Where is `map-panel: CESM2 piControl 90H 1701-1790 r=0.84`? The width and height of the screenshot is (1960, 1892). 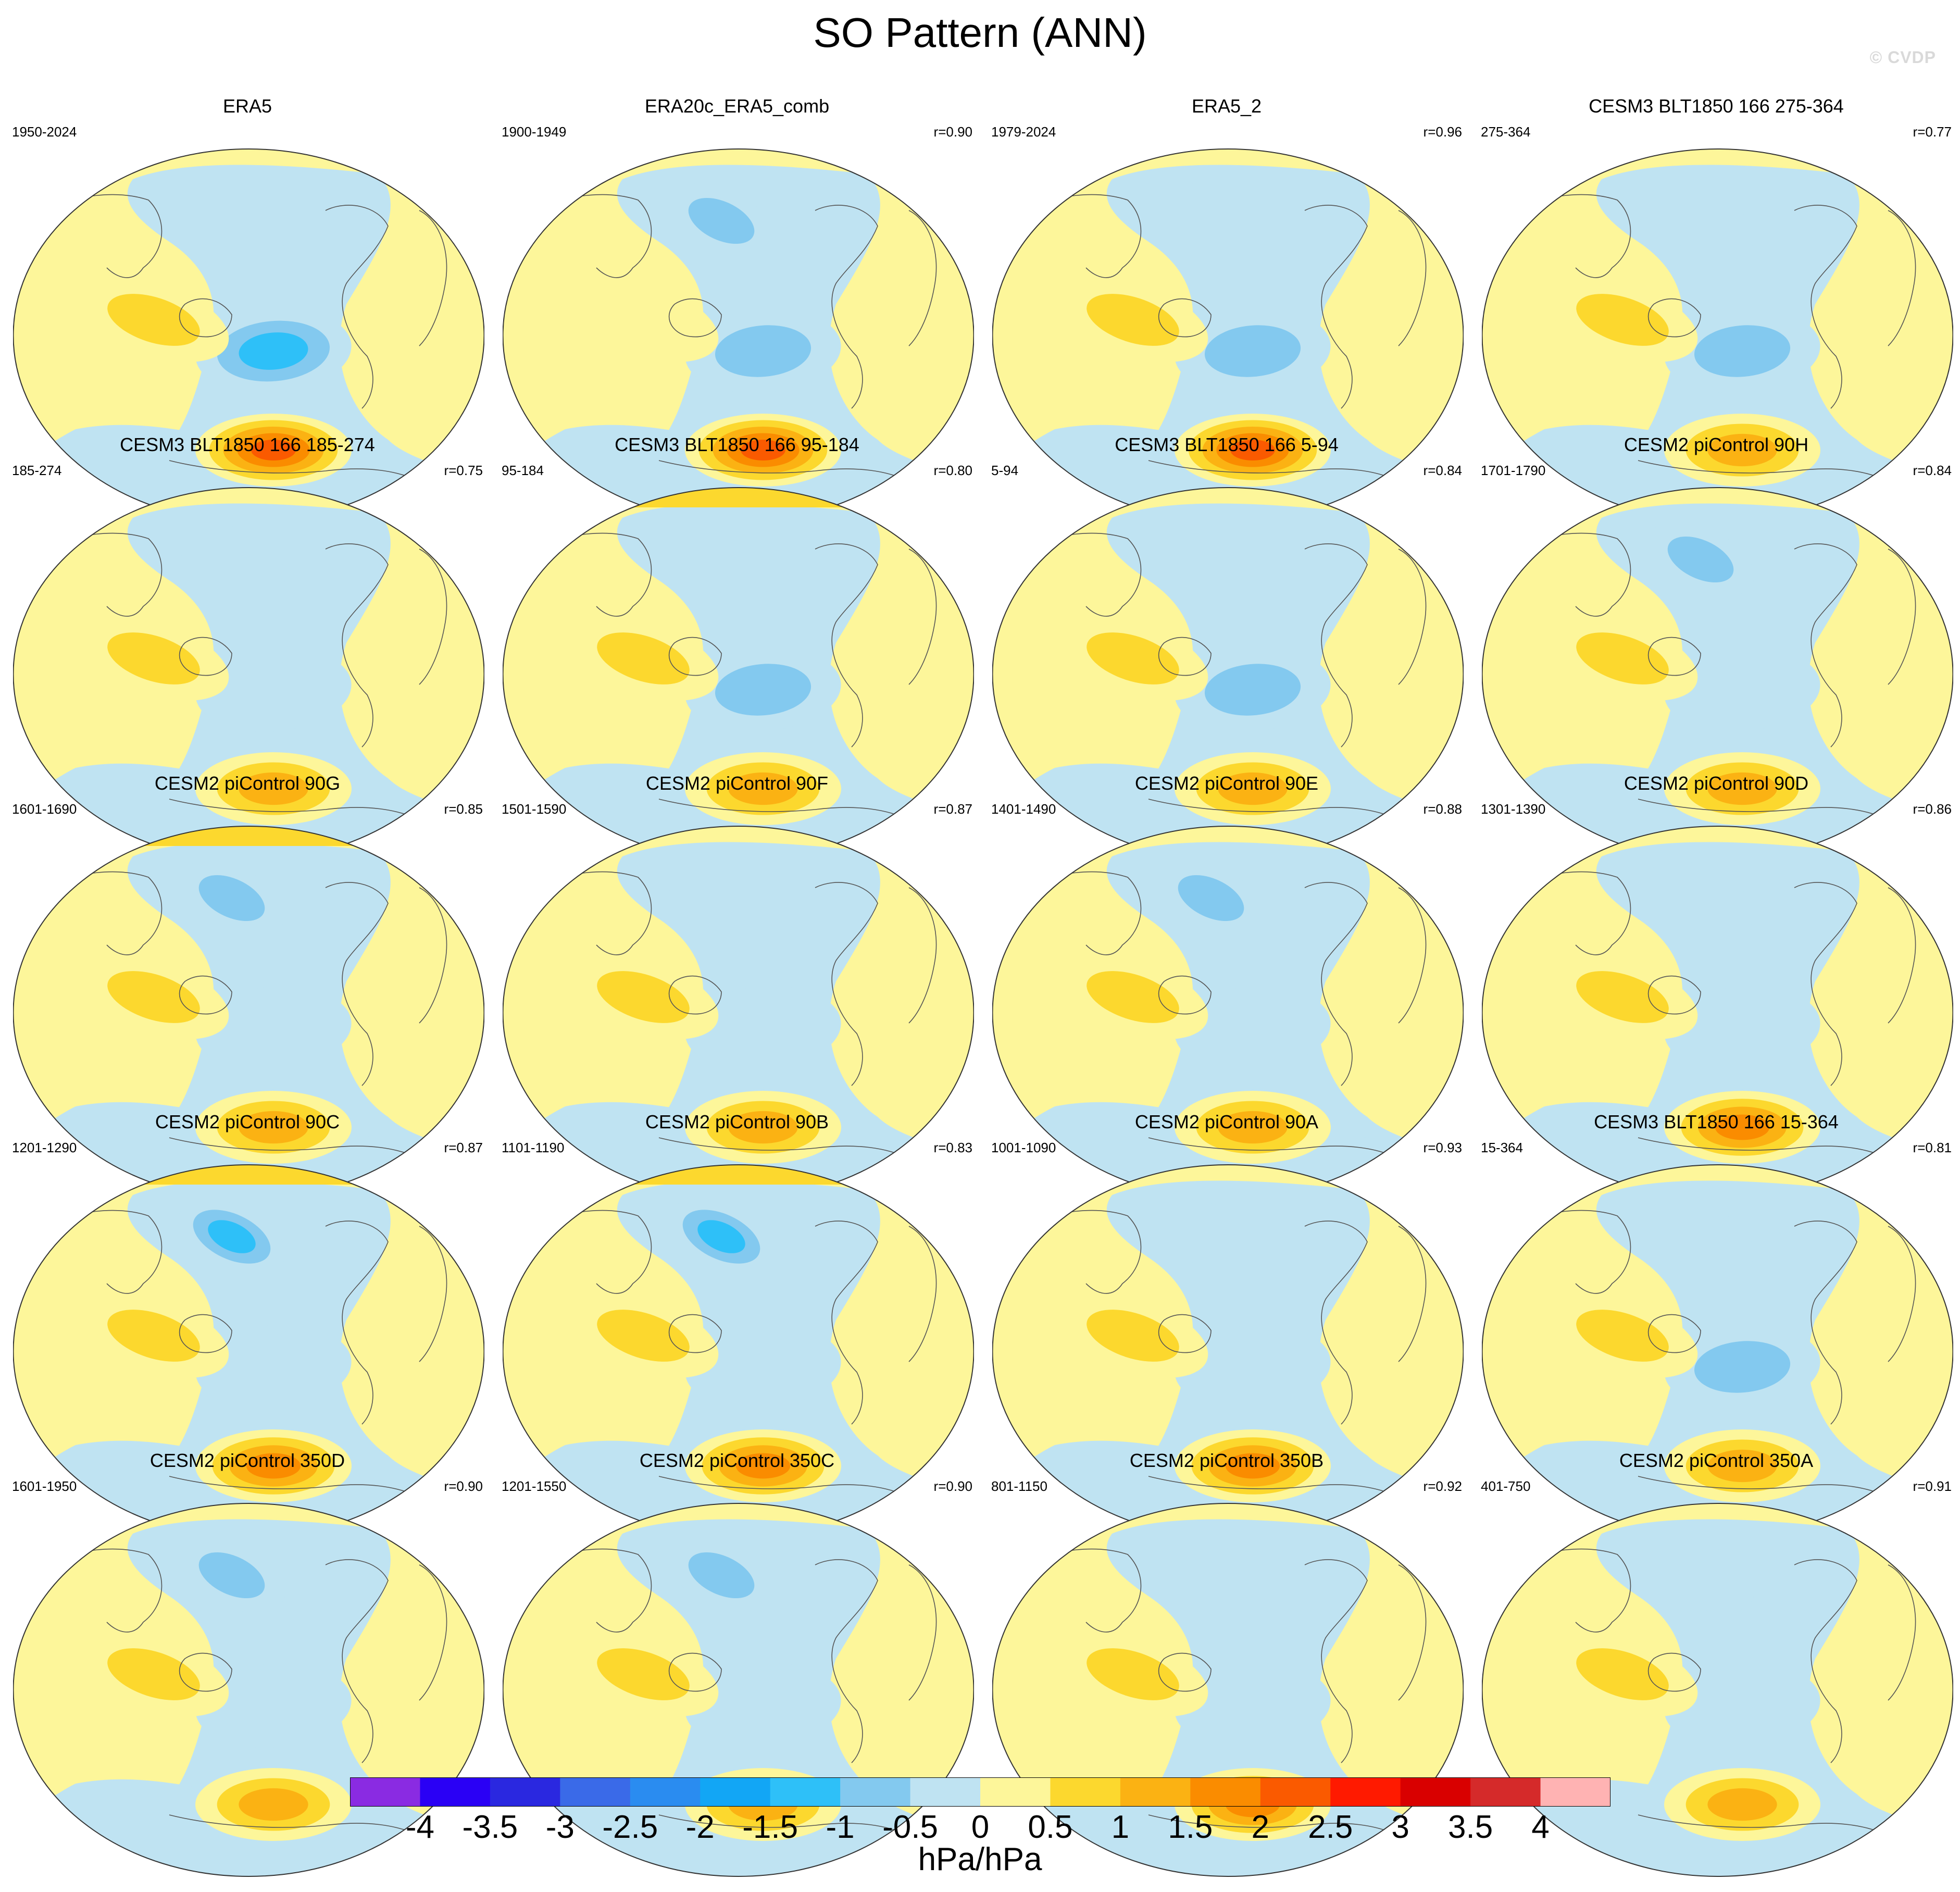
map-panel: CESM2 piControl 90H 1701-1790 r=0.84 is located at coordinates (1715, 654).